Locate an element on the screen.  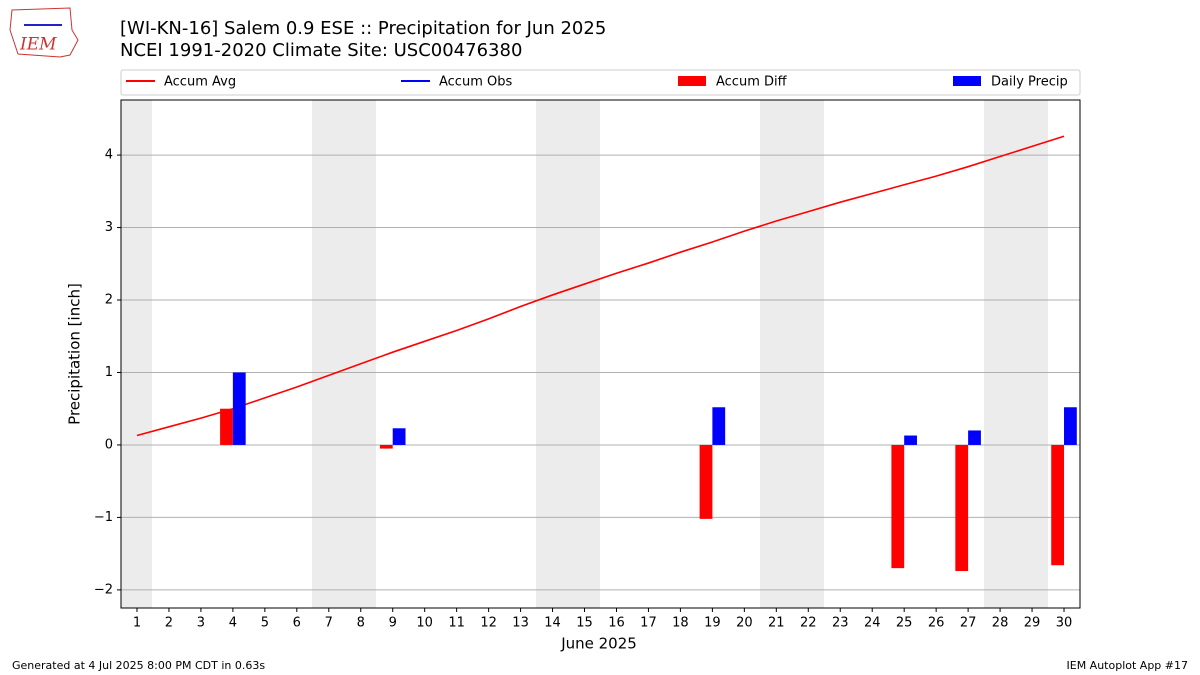
legend-label: Accum Avg is located at coordinates (200, 82).